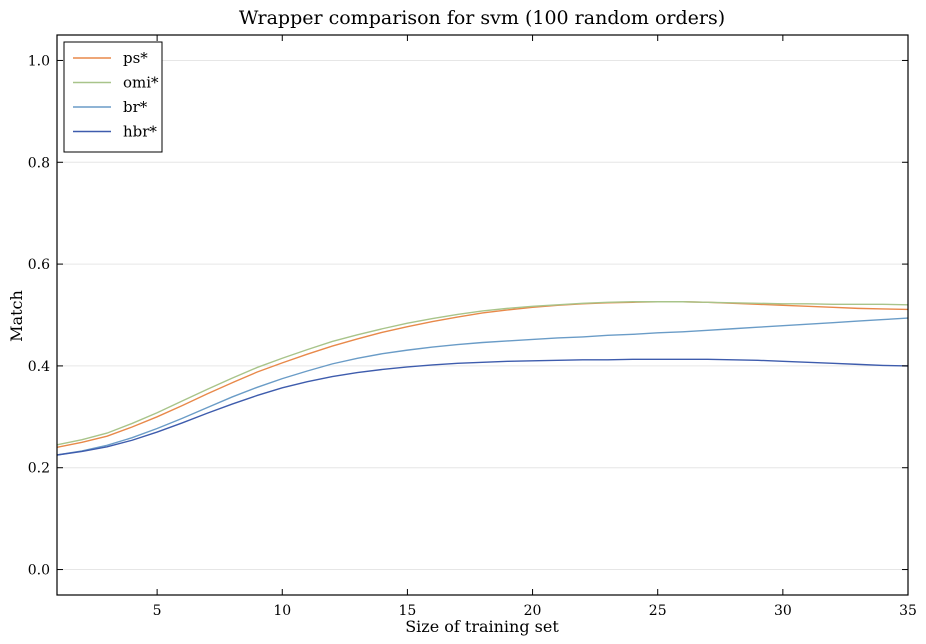 The width and height of the screenshot is (926, 644). Describe the element at coordinates (39, 571) in the screenshot. I see `y-tick-label: 0.0` at that location.